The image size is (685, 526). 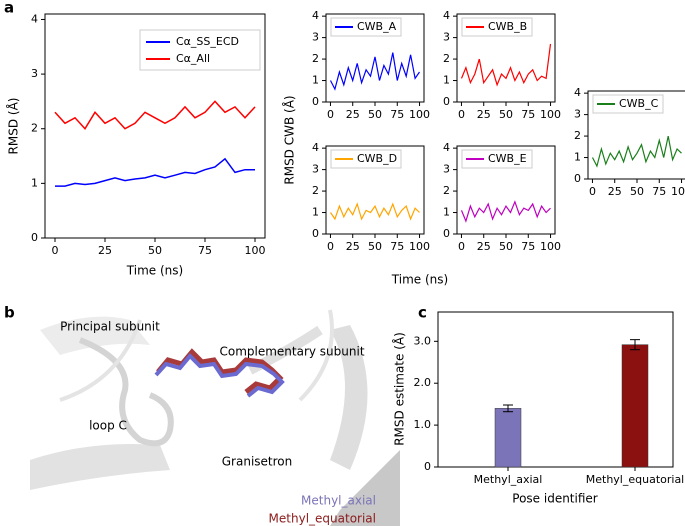 I want to click on plot-frame, so click(x=555, y=389).